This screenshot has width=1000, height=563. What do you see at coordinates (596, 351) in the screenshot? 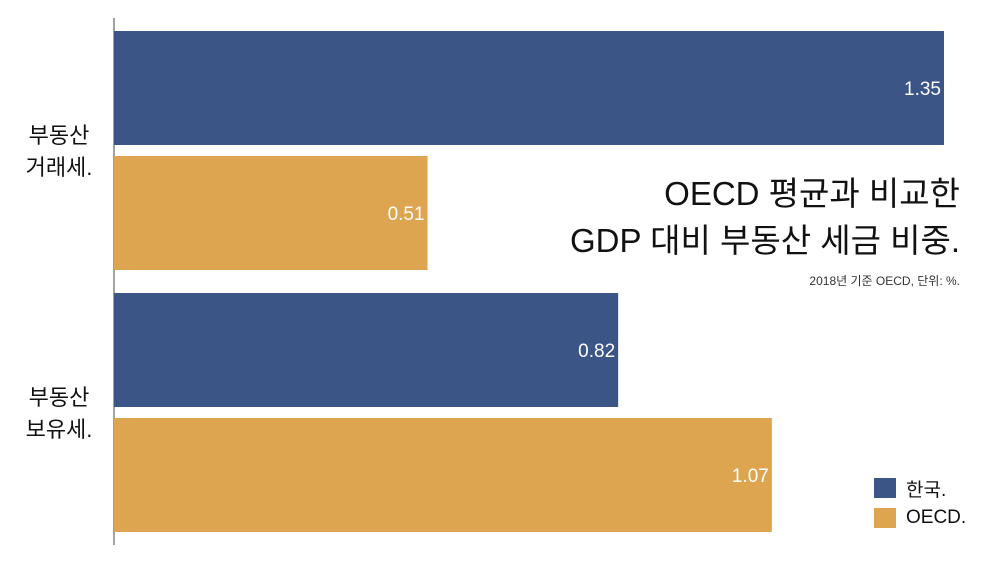
I see `bar-value-label-korea-1: 0.82` at bounding box center [596, 351].